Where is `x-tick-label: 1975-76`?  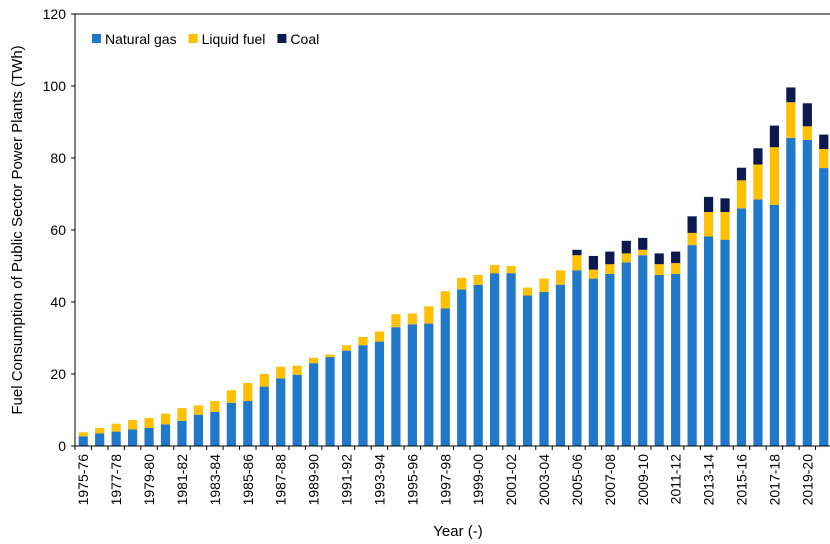
x-tick-label: 1975-76 is located at coordinates (83, 480).